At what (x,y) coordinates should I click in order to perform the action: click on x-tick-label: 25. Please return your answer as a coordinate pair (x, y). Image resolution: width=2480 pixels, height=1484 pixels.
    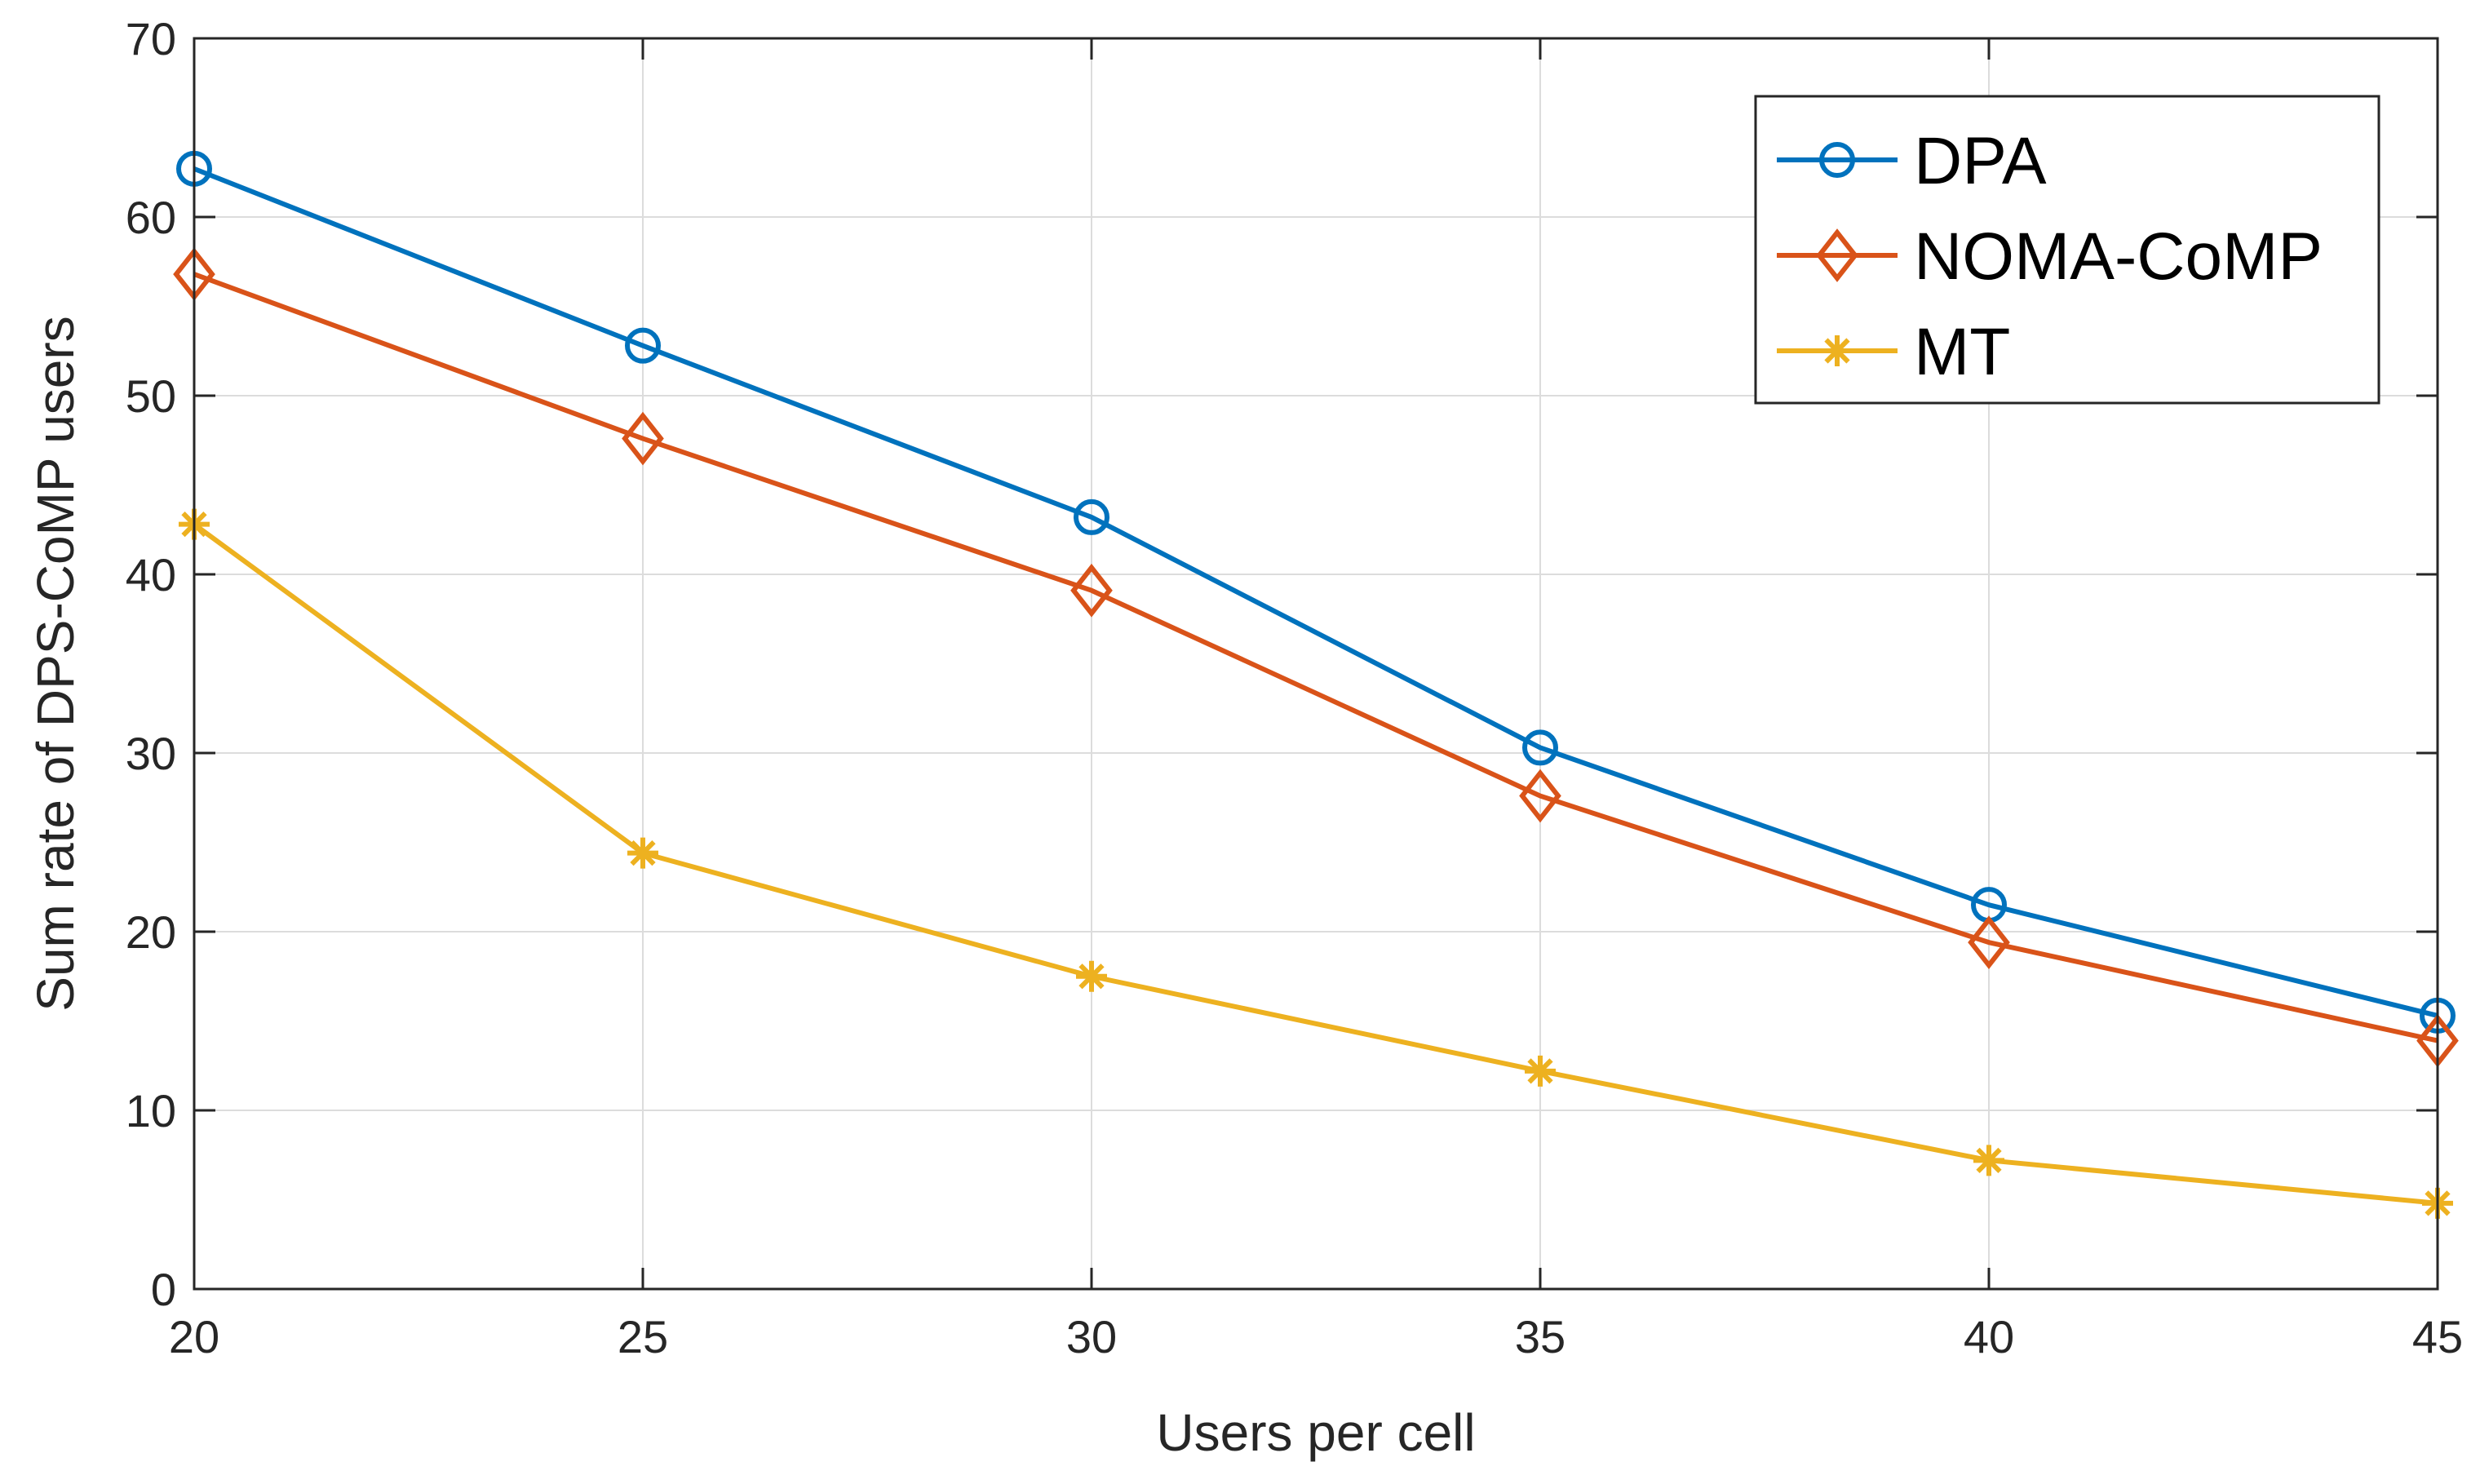
    Looking at the image, I should click on (643, 1336).